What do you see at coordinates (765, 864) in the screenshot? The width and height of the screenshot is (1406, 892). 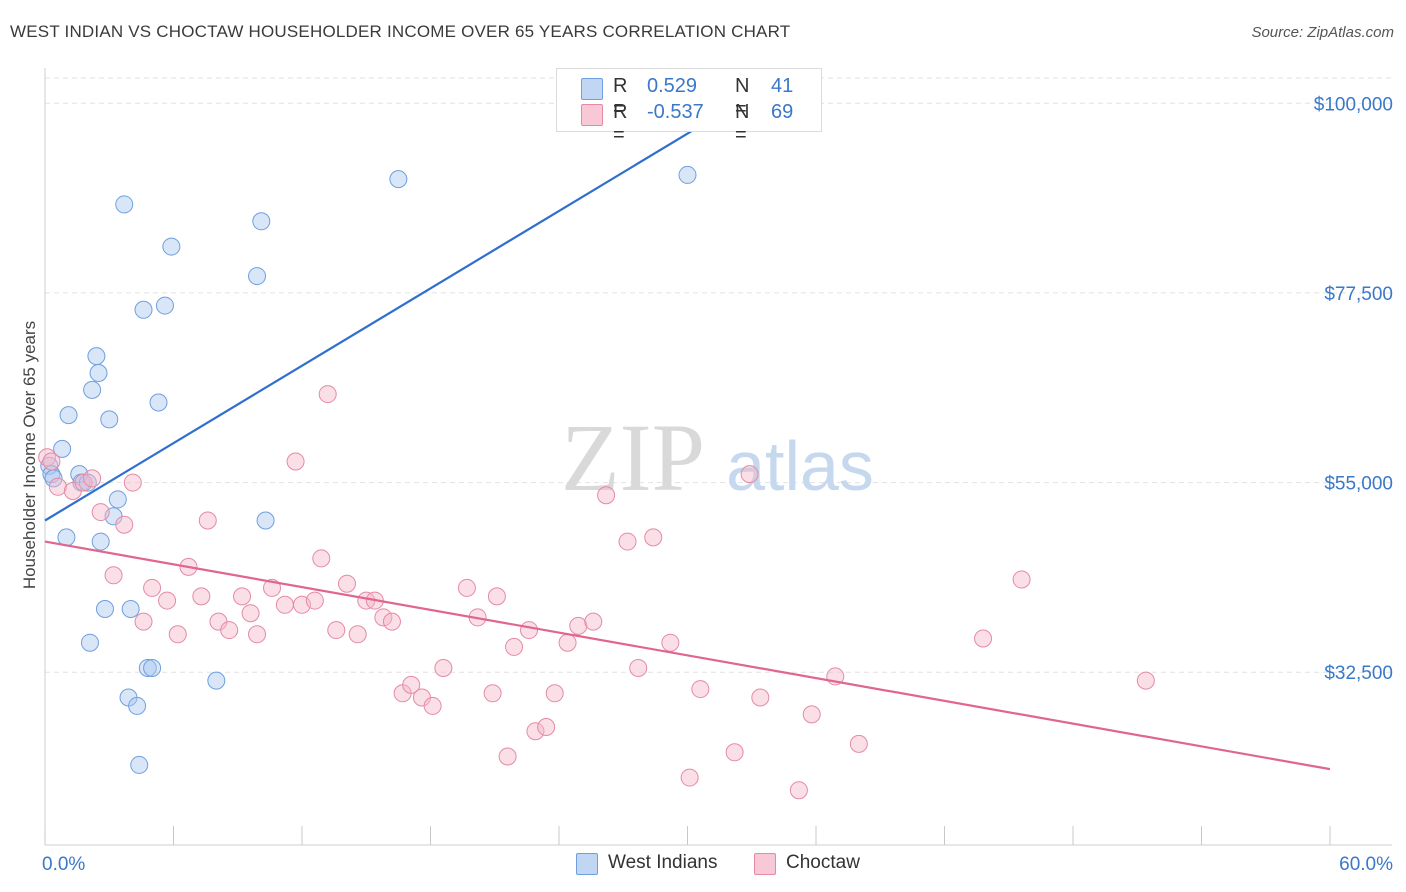 I see `bottom-legend-swatch-choctaw` at bounding box center [765, 864].